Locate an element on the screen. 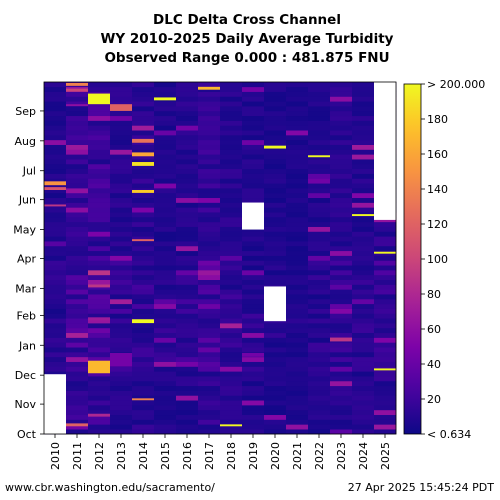  turbidity-event-2012 is located at coordinates (99, 319).